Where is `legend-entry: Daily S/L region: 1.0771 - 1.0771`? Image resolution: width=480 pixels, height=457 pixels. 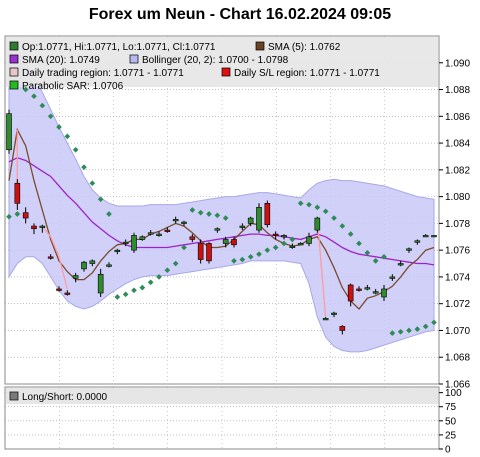 legend-entry: Daily S/L region: 1.0771 - 1.0771 is located at coordinates (307, 73).